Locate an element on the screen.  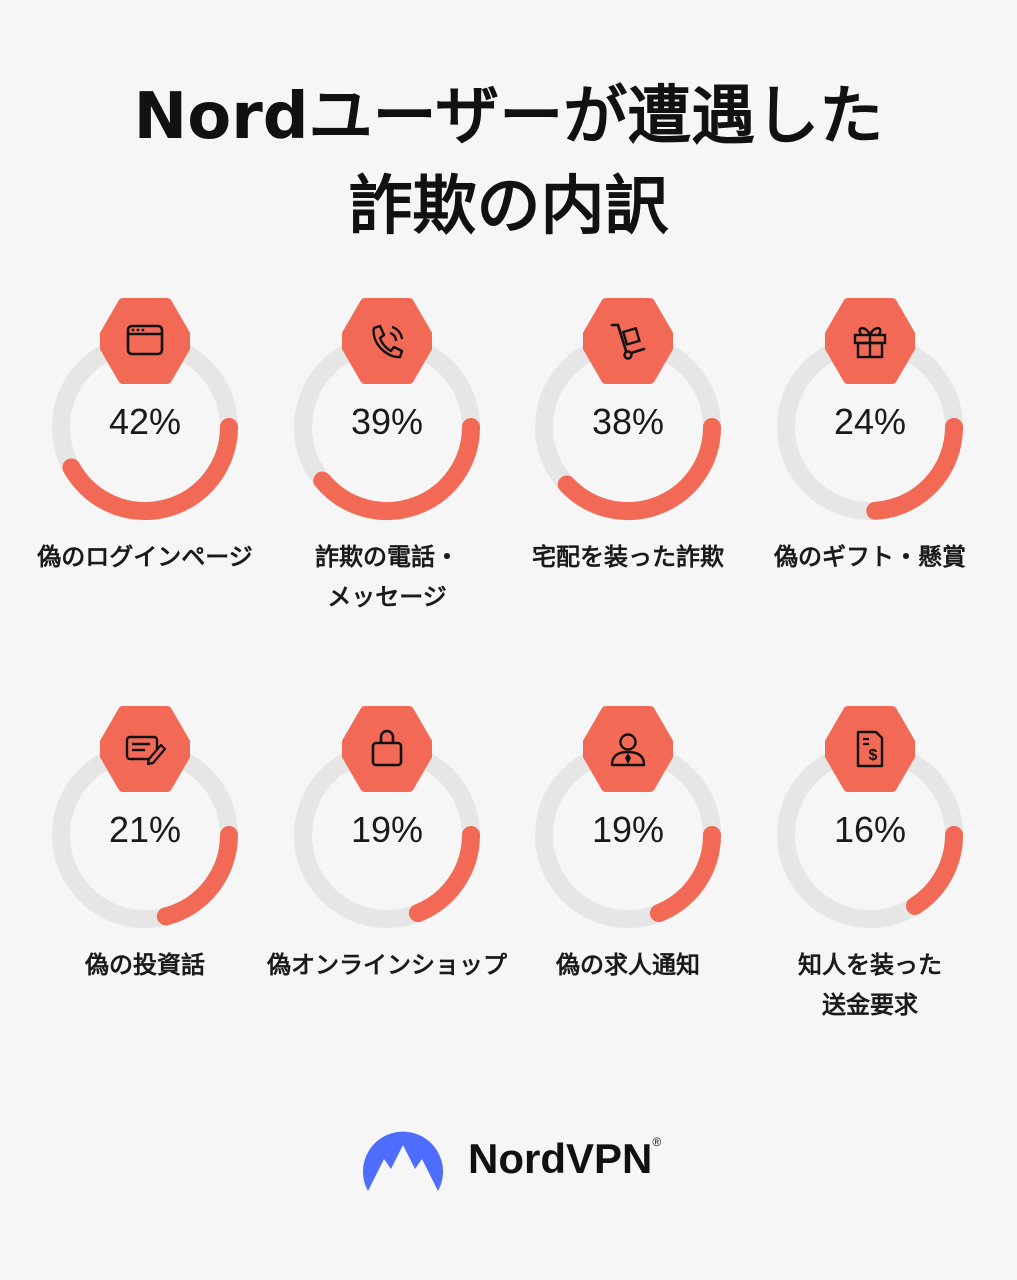
shopping-bag-icon is located at coordinates (387, 749).